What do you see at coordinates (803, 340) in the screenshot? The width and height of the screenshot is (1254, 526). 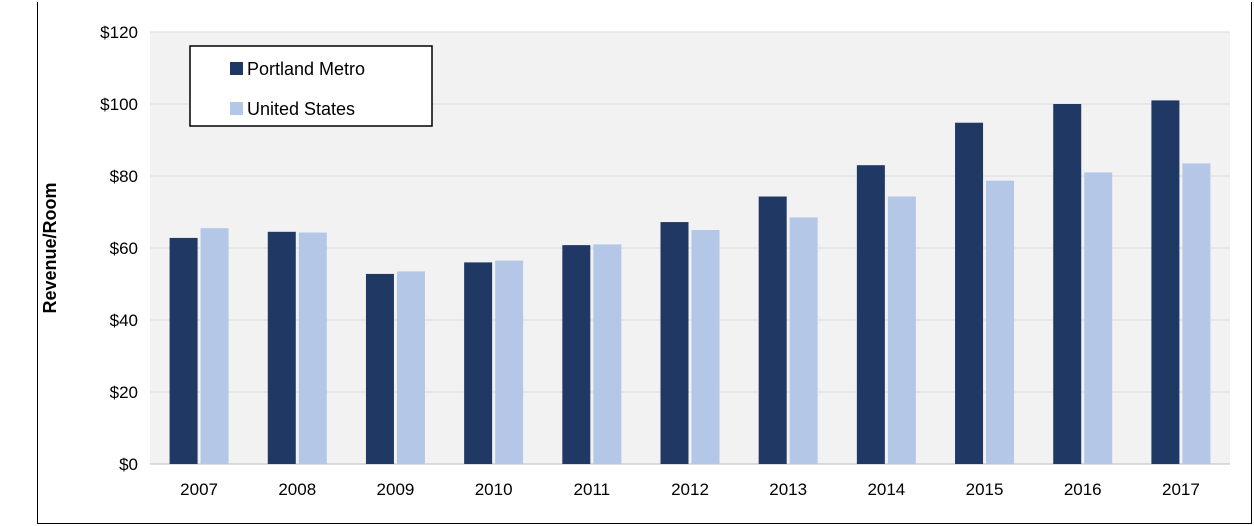 I see `bar-united-states-2013` at bounding box center [803, 340].